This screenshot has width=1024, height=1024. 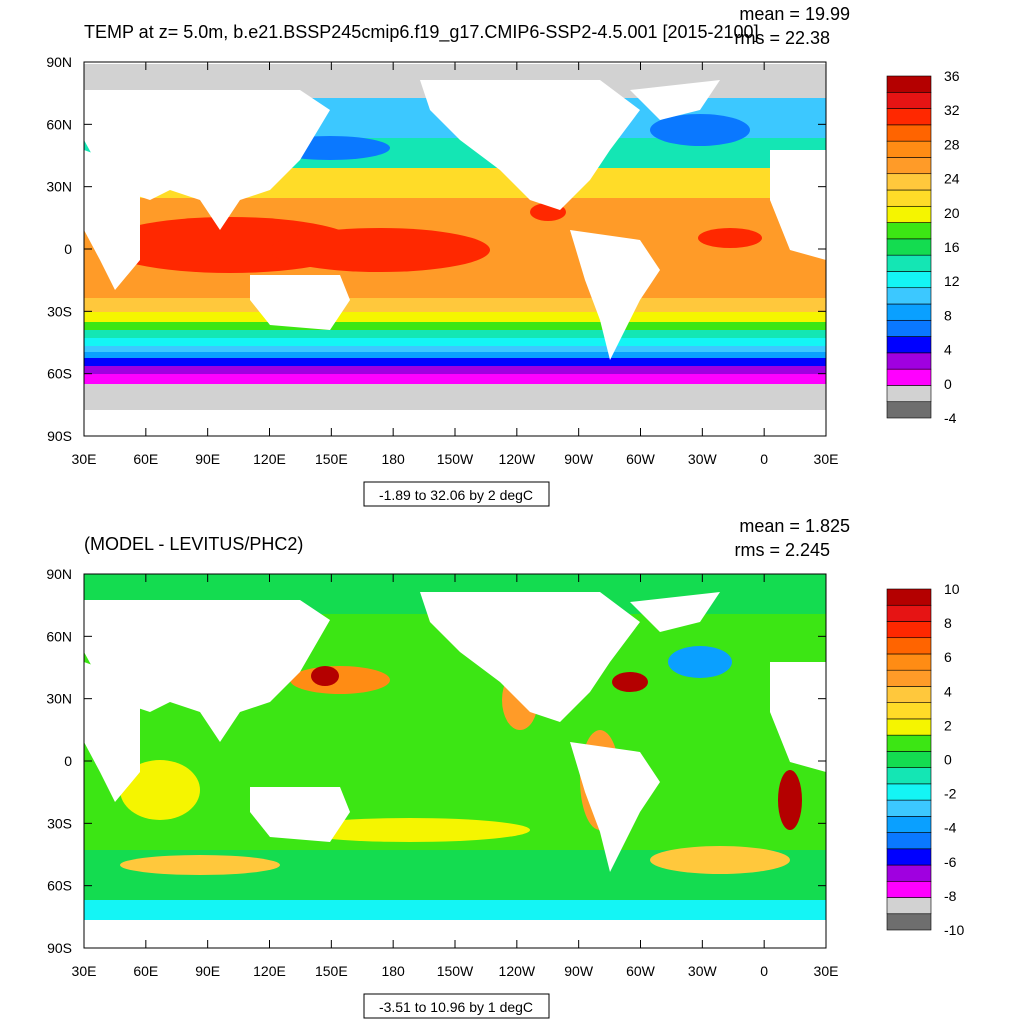 What do you see at coordinates (952, 179) in the screenshot?
I see `colorbar-label: 24` at bounding box center [952, 179].